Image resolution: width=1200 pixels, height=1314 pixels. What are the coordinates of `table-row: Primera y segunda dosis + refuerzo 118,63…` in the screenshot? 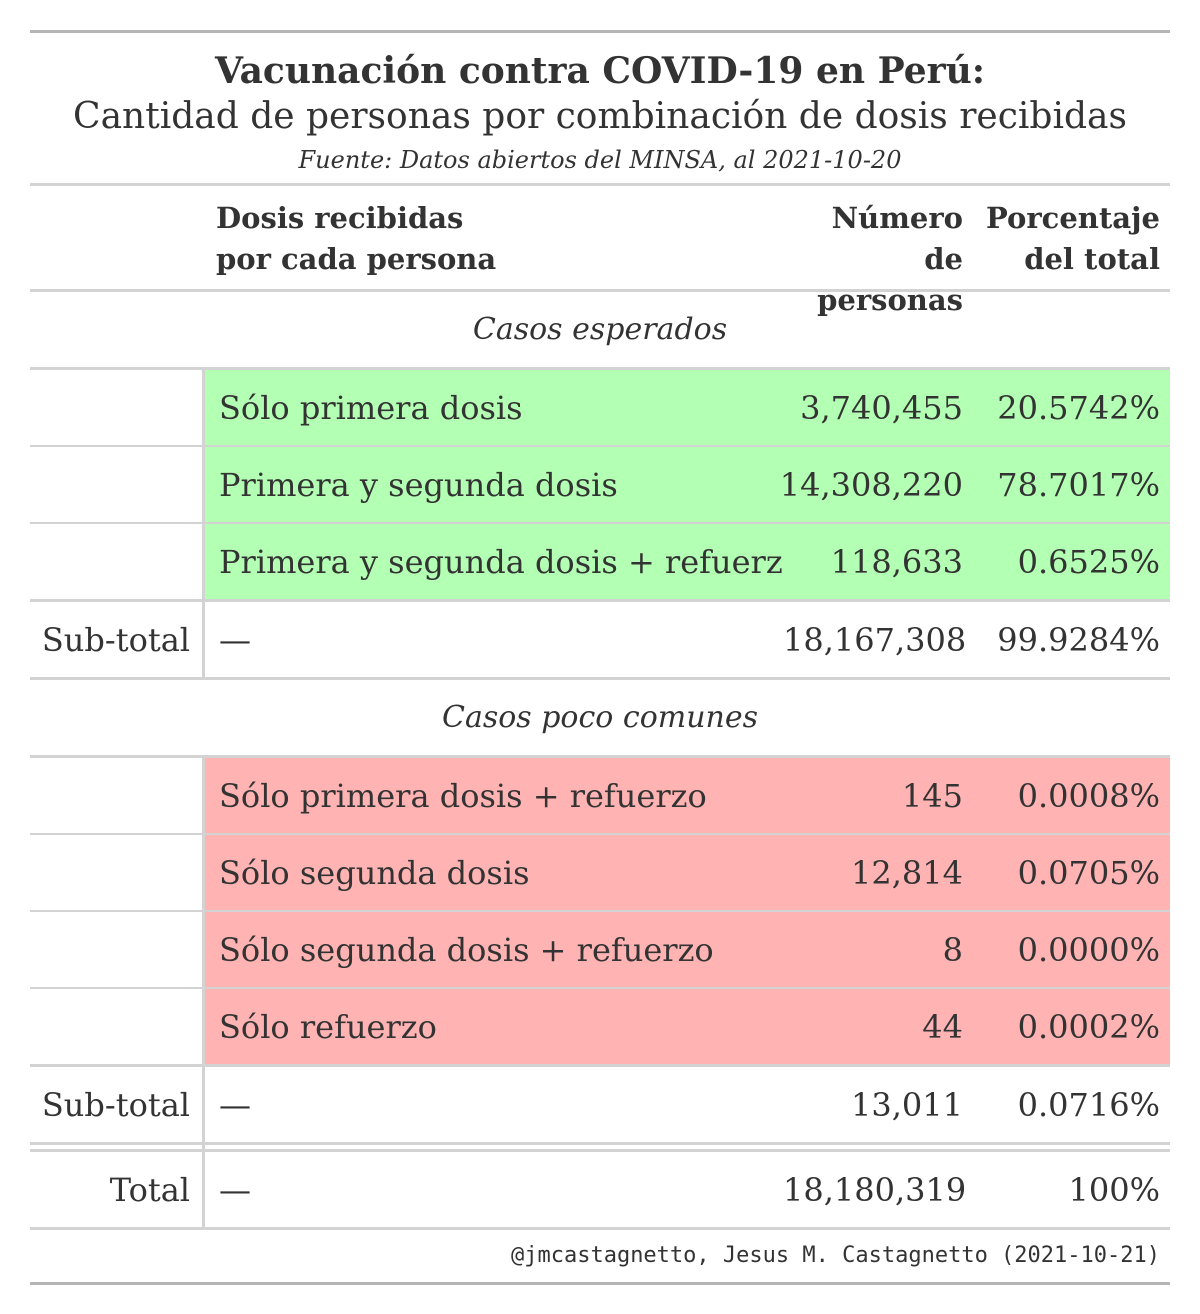 It's located at (600, 561).